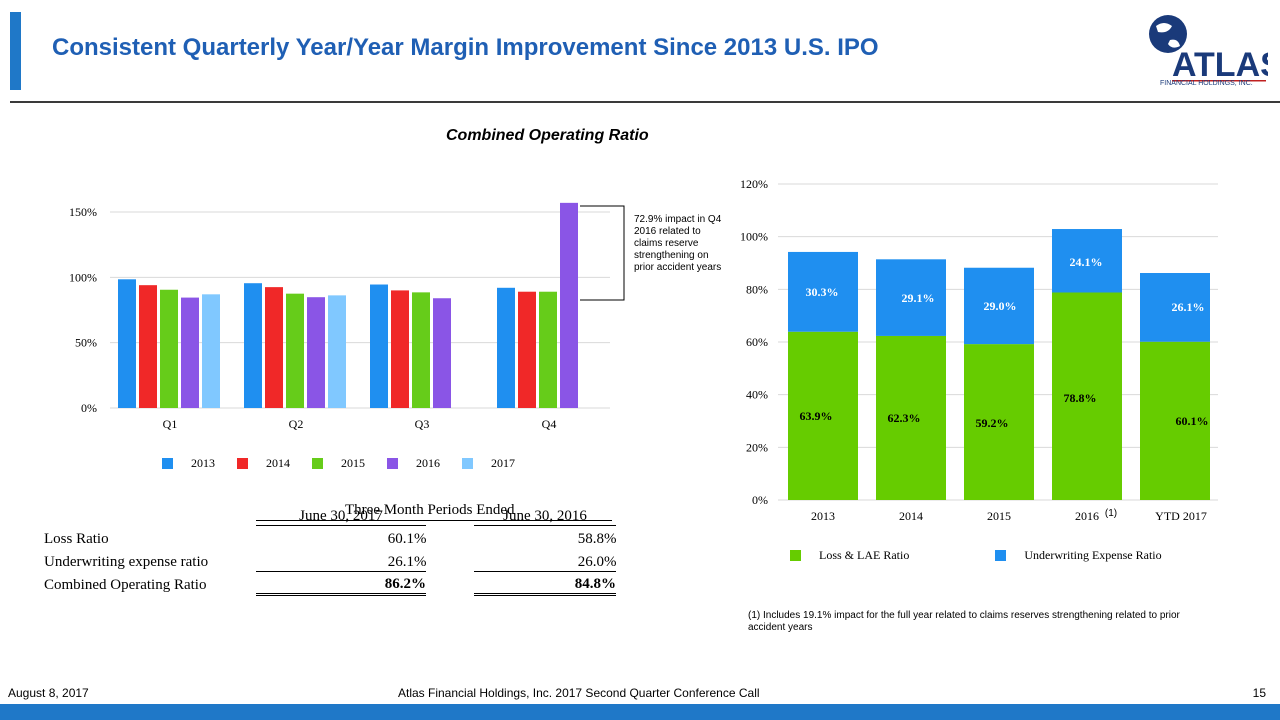 This screenshot has height=720, width=1280. I want to click on row-label: Combined Operating Ratio, so click(125, 585).